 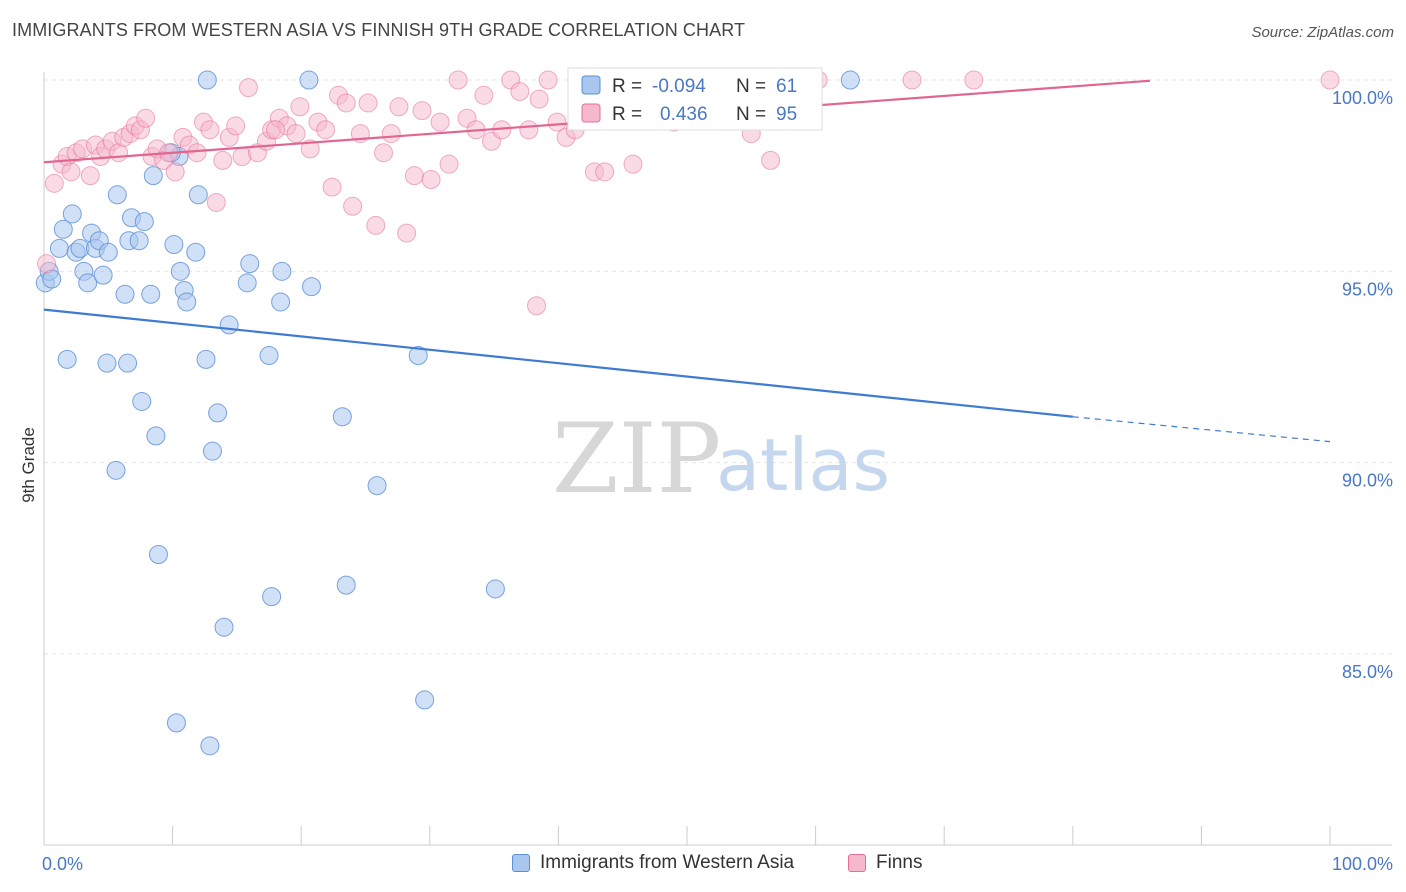 I want to click on legend-item-western-asia: Immigrants from Western Asia, so click(x=653, y=863).